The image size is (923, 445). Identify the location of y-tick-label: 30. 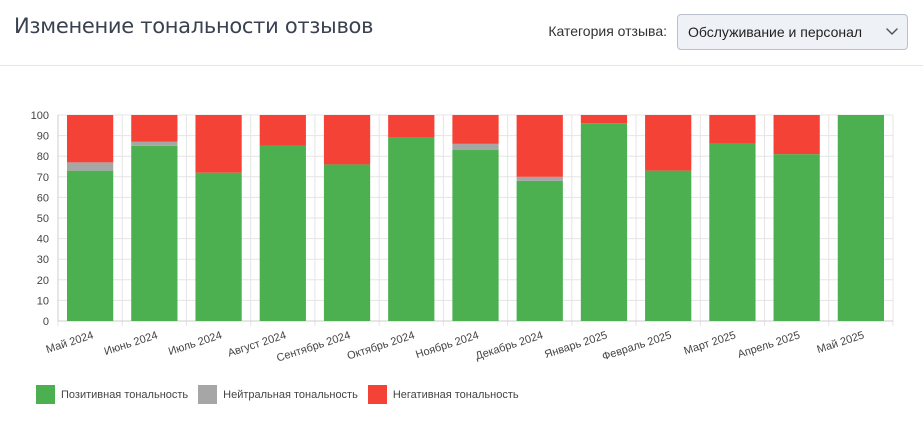
(43, 260).